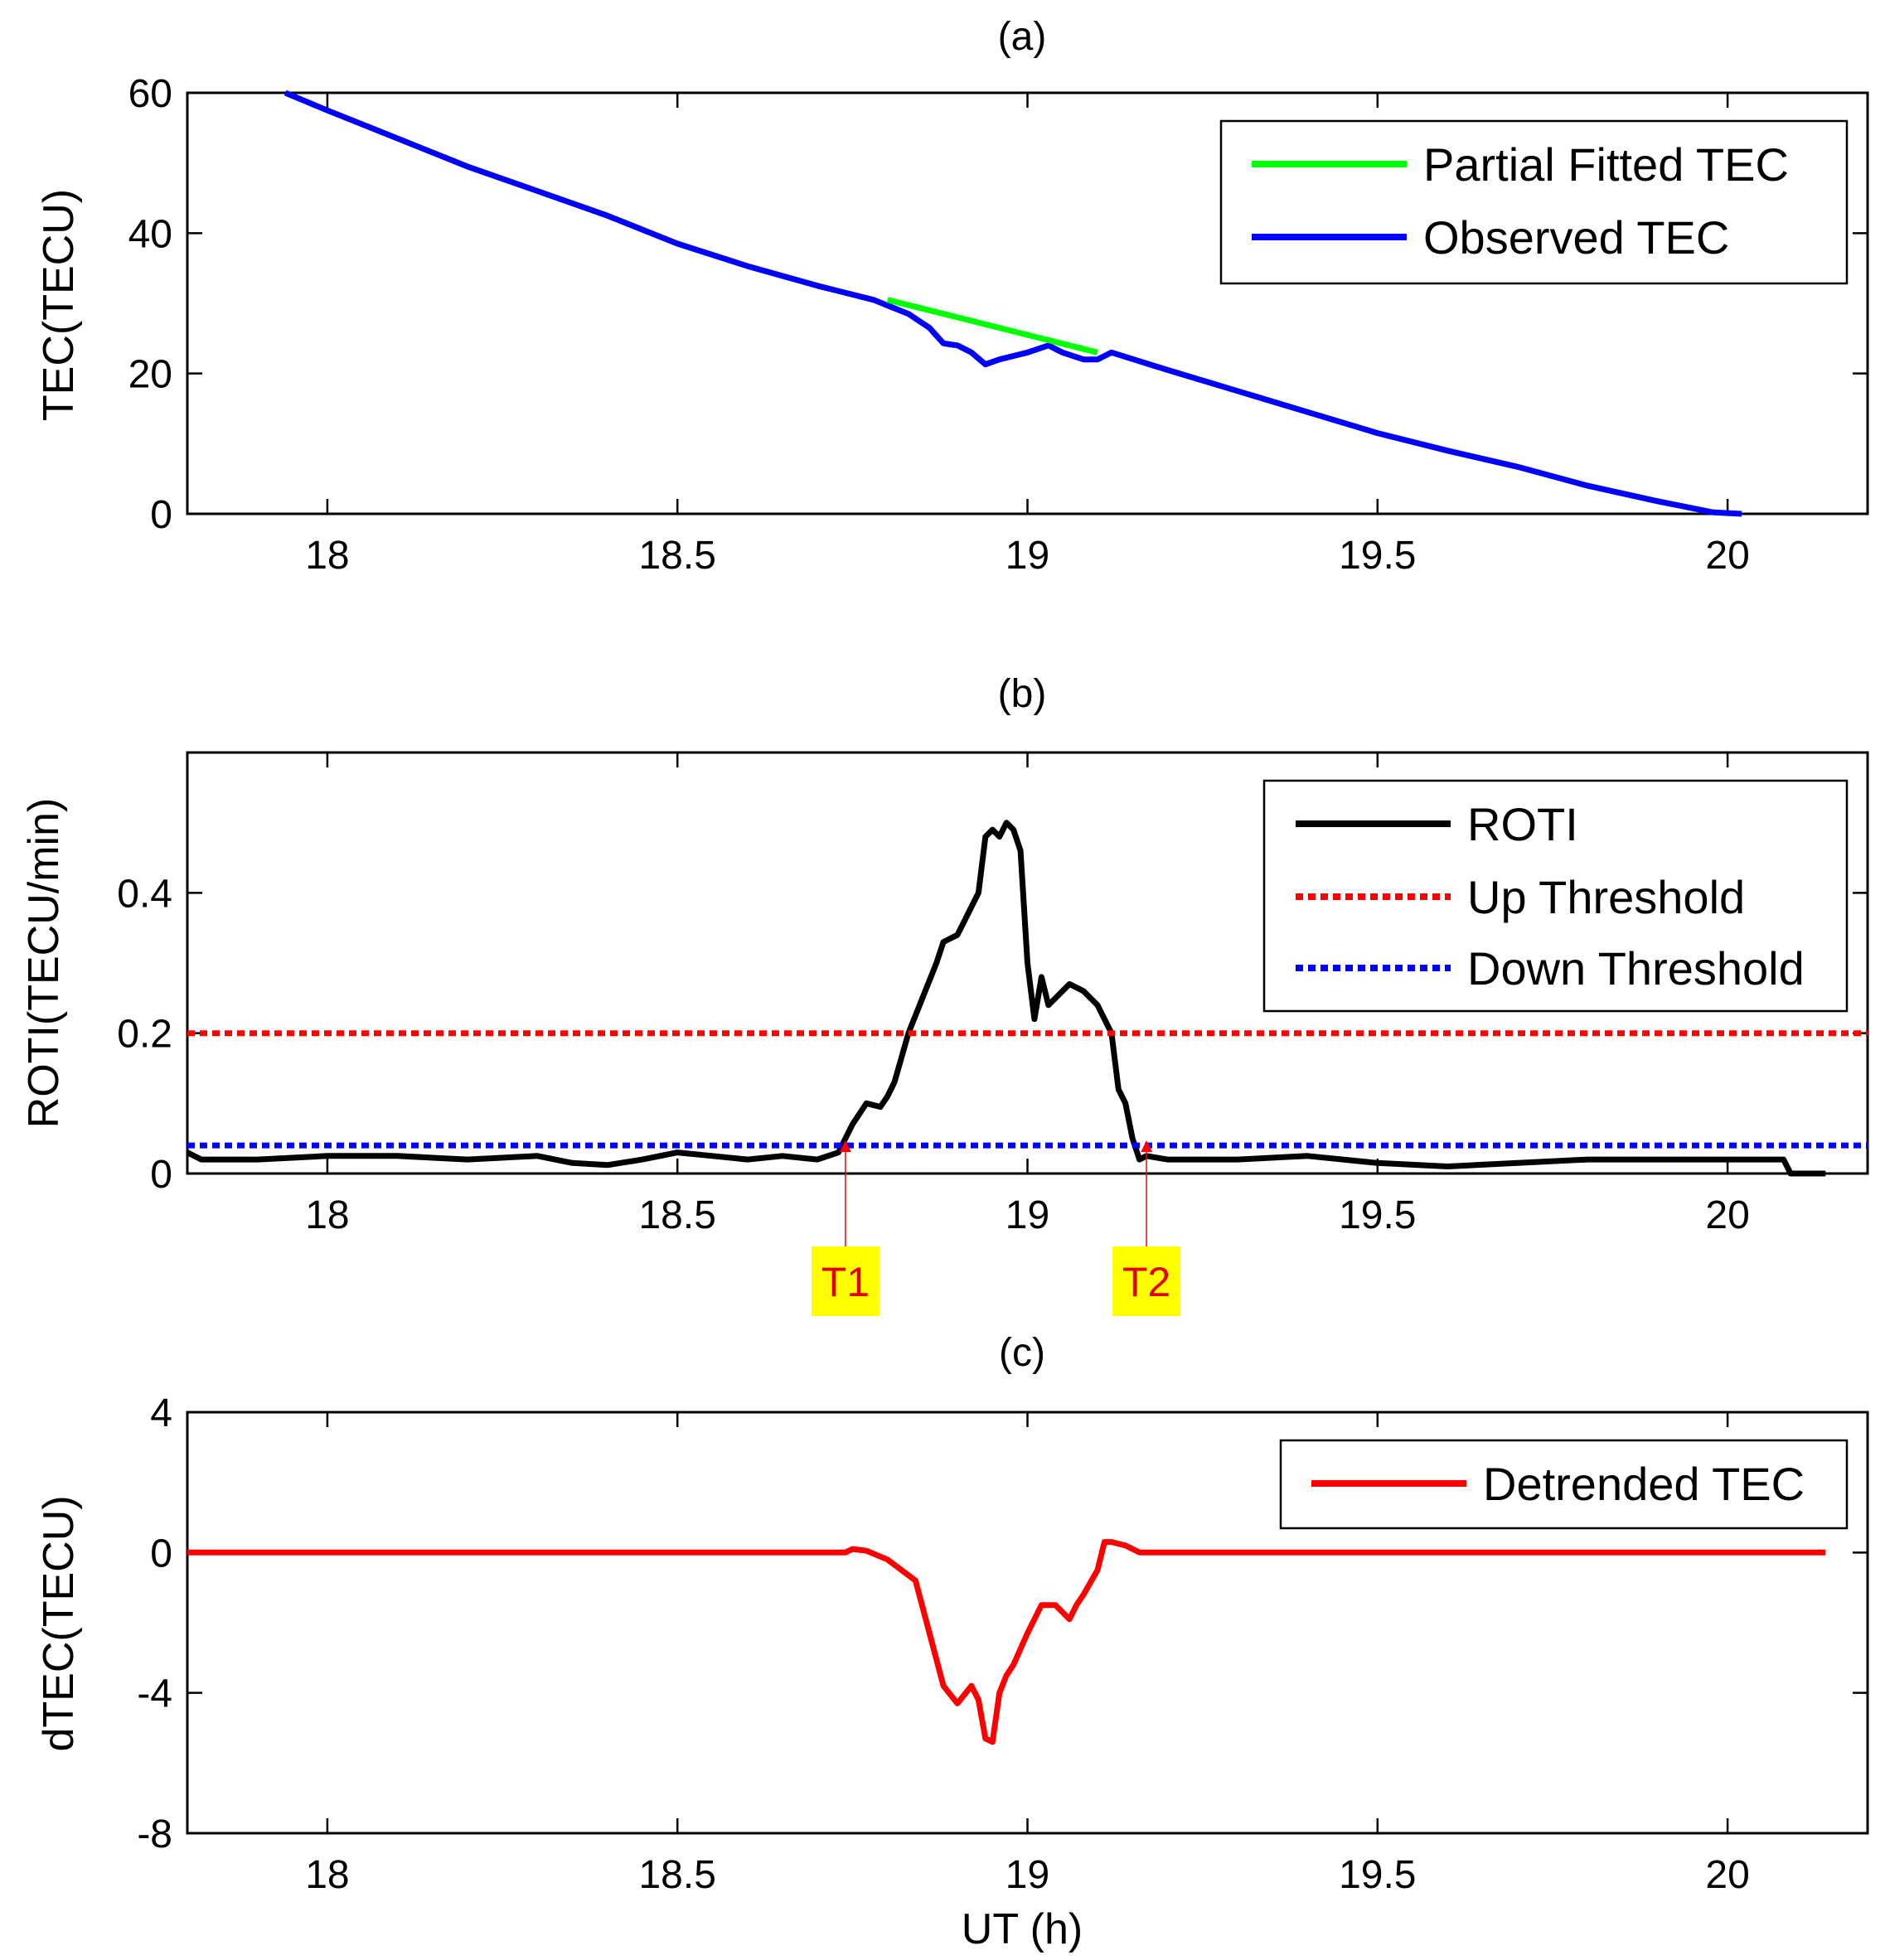 This screenshot has height=1960, width=1885. I want to click on panel-c-series, so click(1006, 1642).